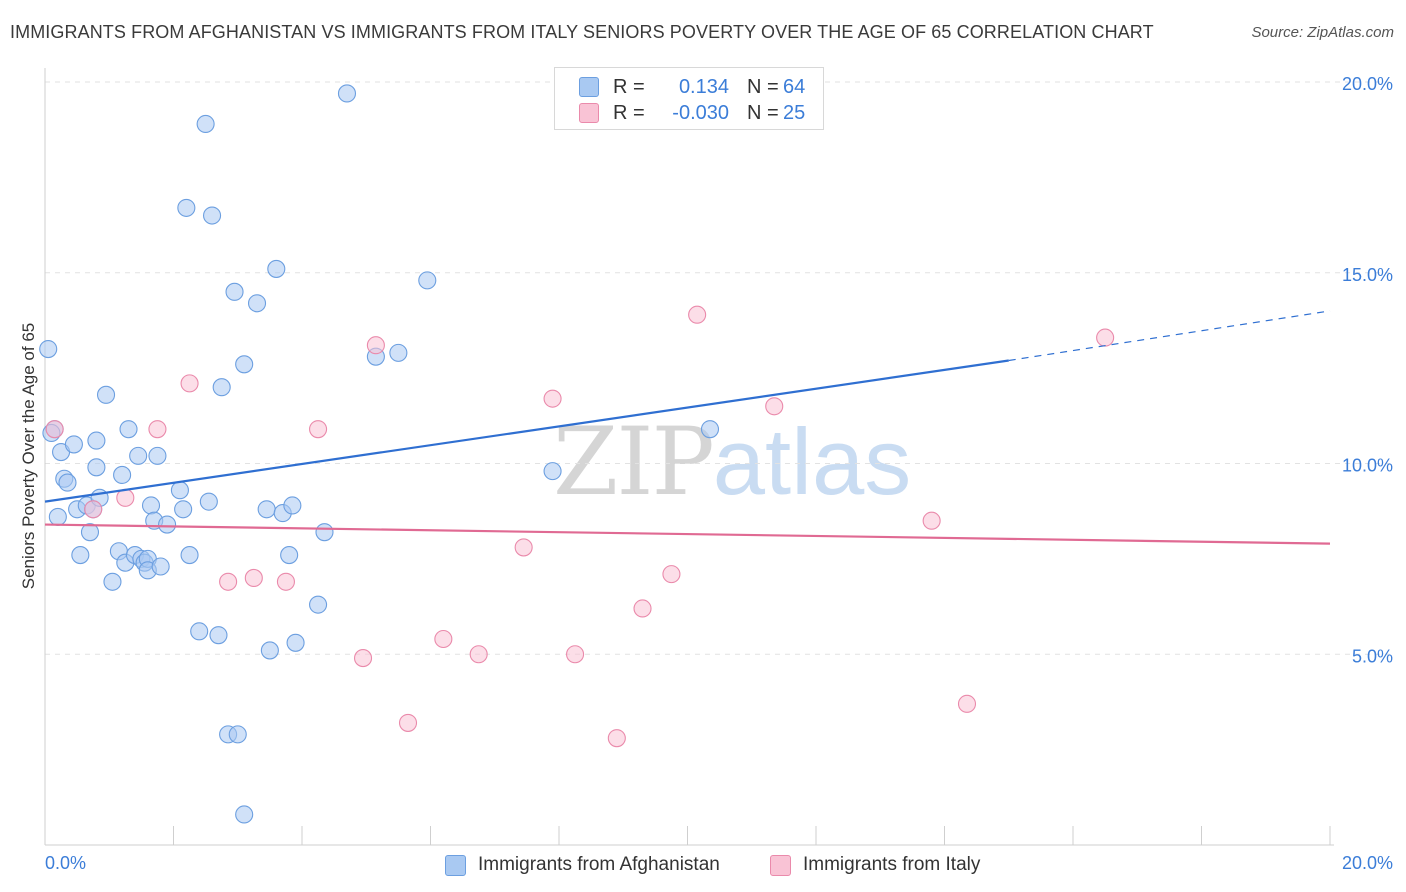  What do you see at coordinates (634, 462) in the screenshot?
I see `watermark-zip: ZIP` at bounding box center [634, 462].